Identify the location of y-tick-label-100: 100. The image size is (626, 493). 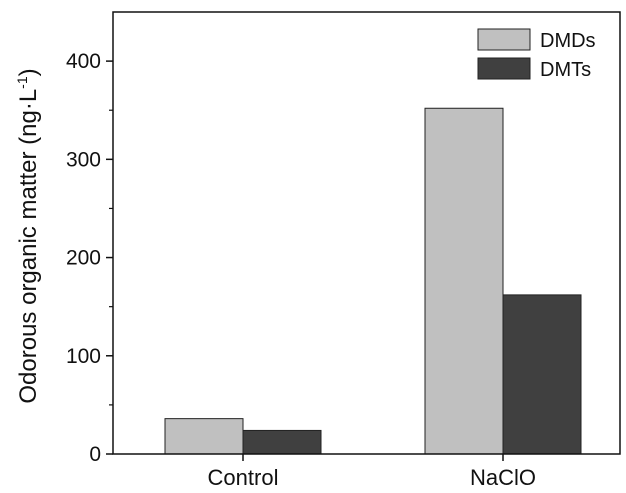
(83, 356).